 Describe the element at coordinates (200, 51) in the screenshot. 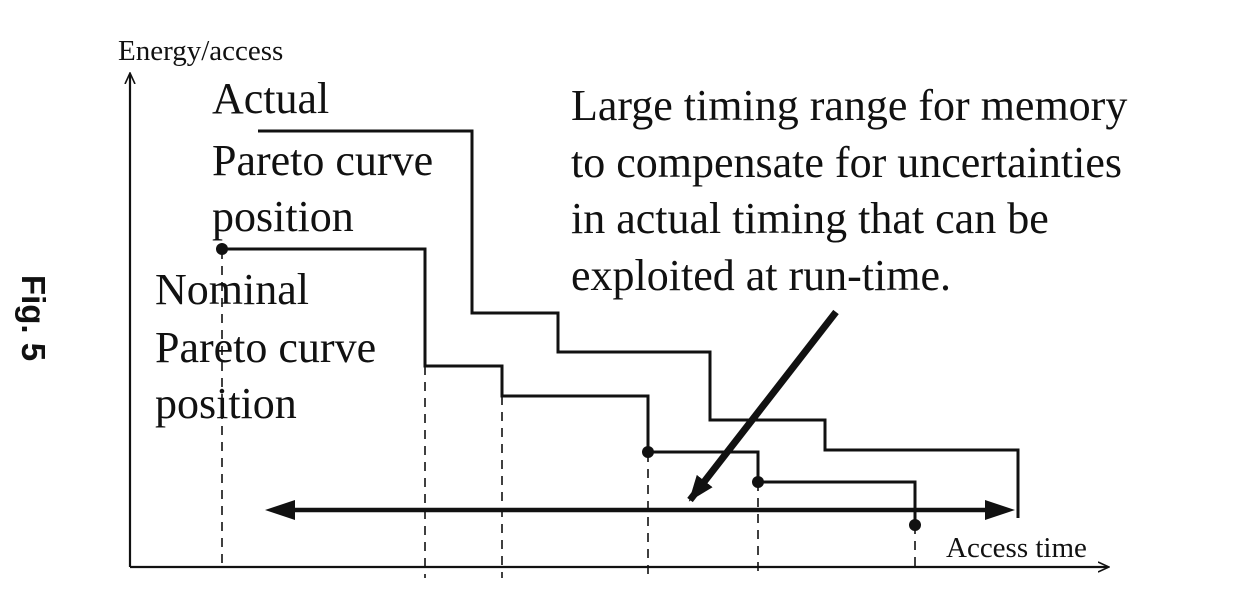

I see `y-axis-label: Energy/access` at that location.